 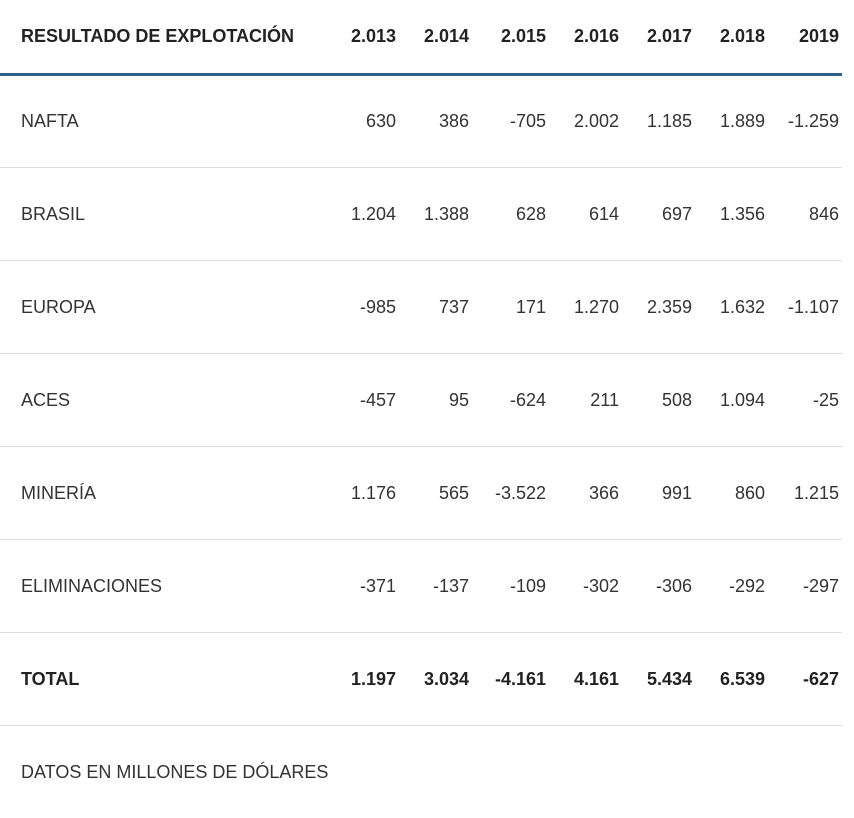 What do you see at coordinates (728, 493) in the screenshot?
I see `cell-value: 860` at bounding box center [728, 493].